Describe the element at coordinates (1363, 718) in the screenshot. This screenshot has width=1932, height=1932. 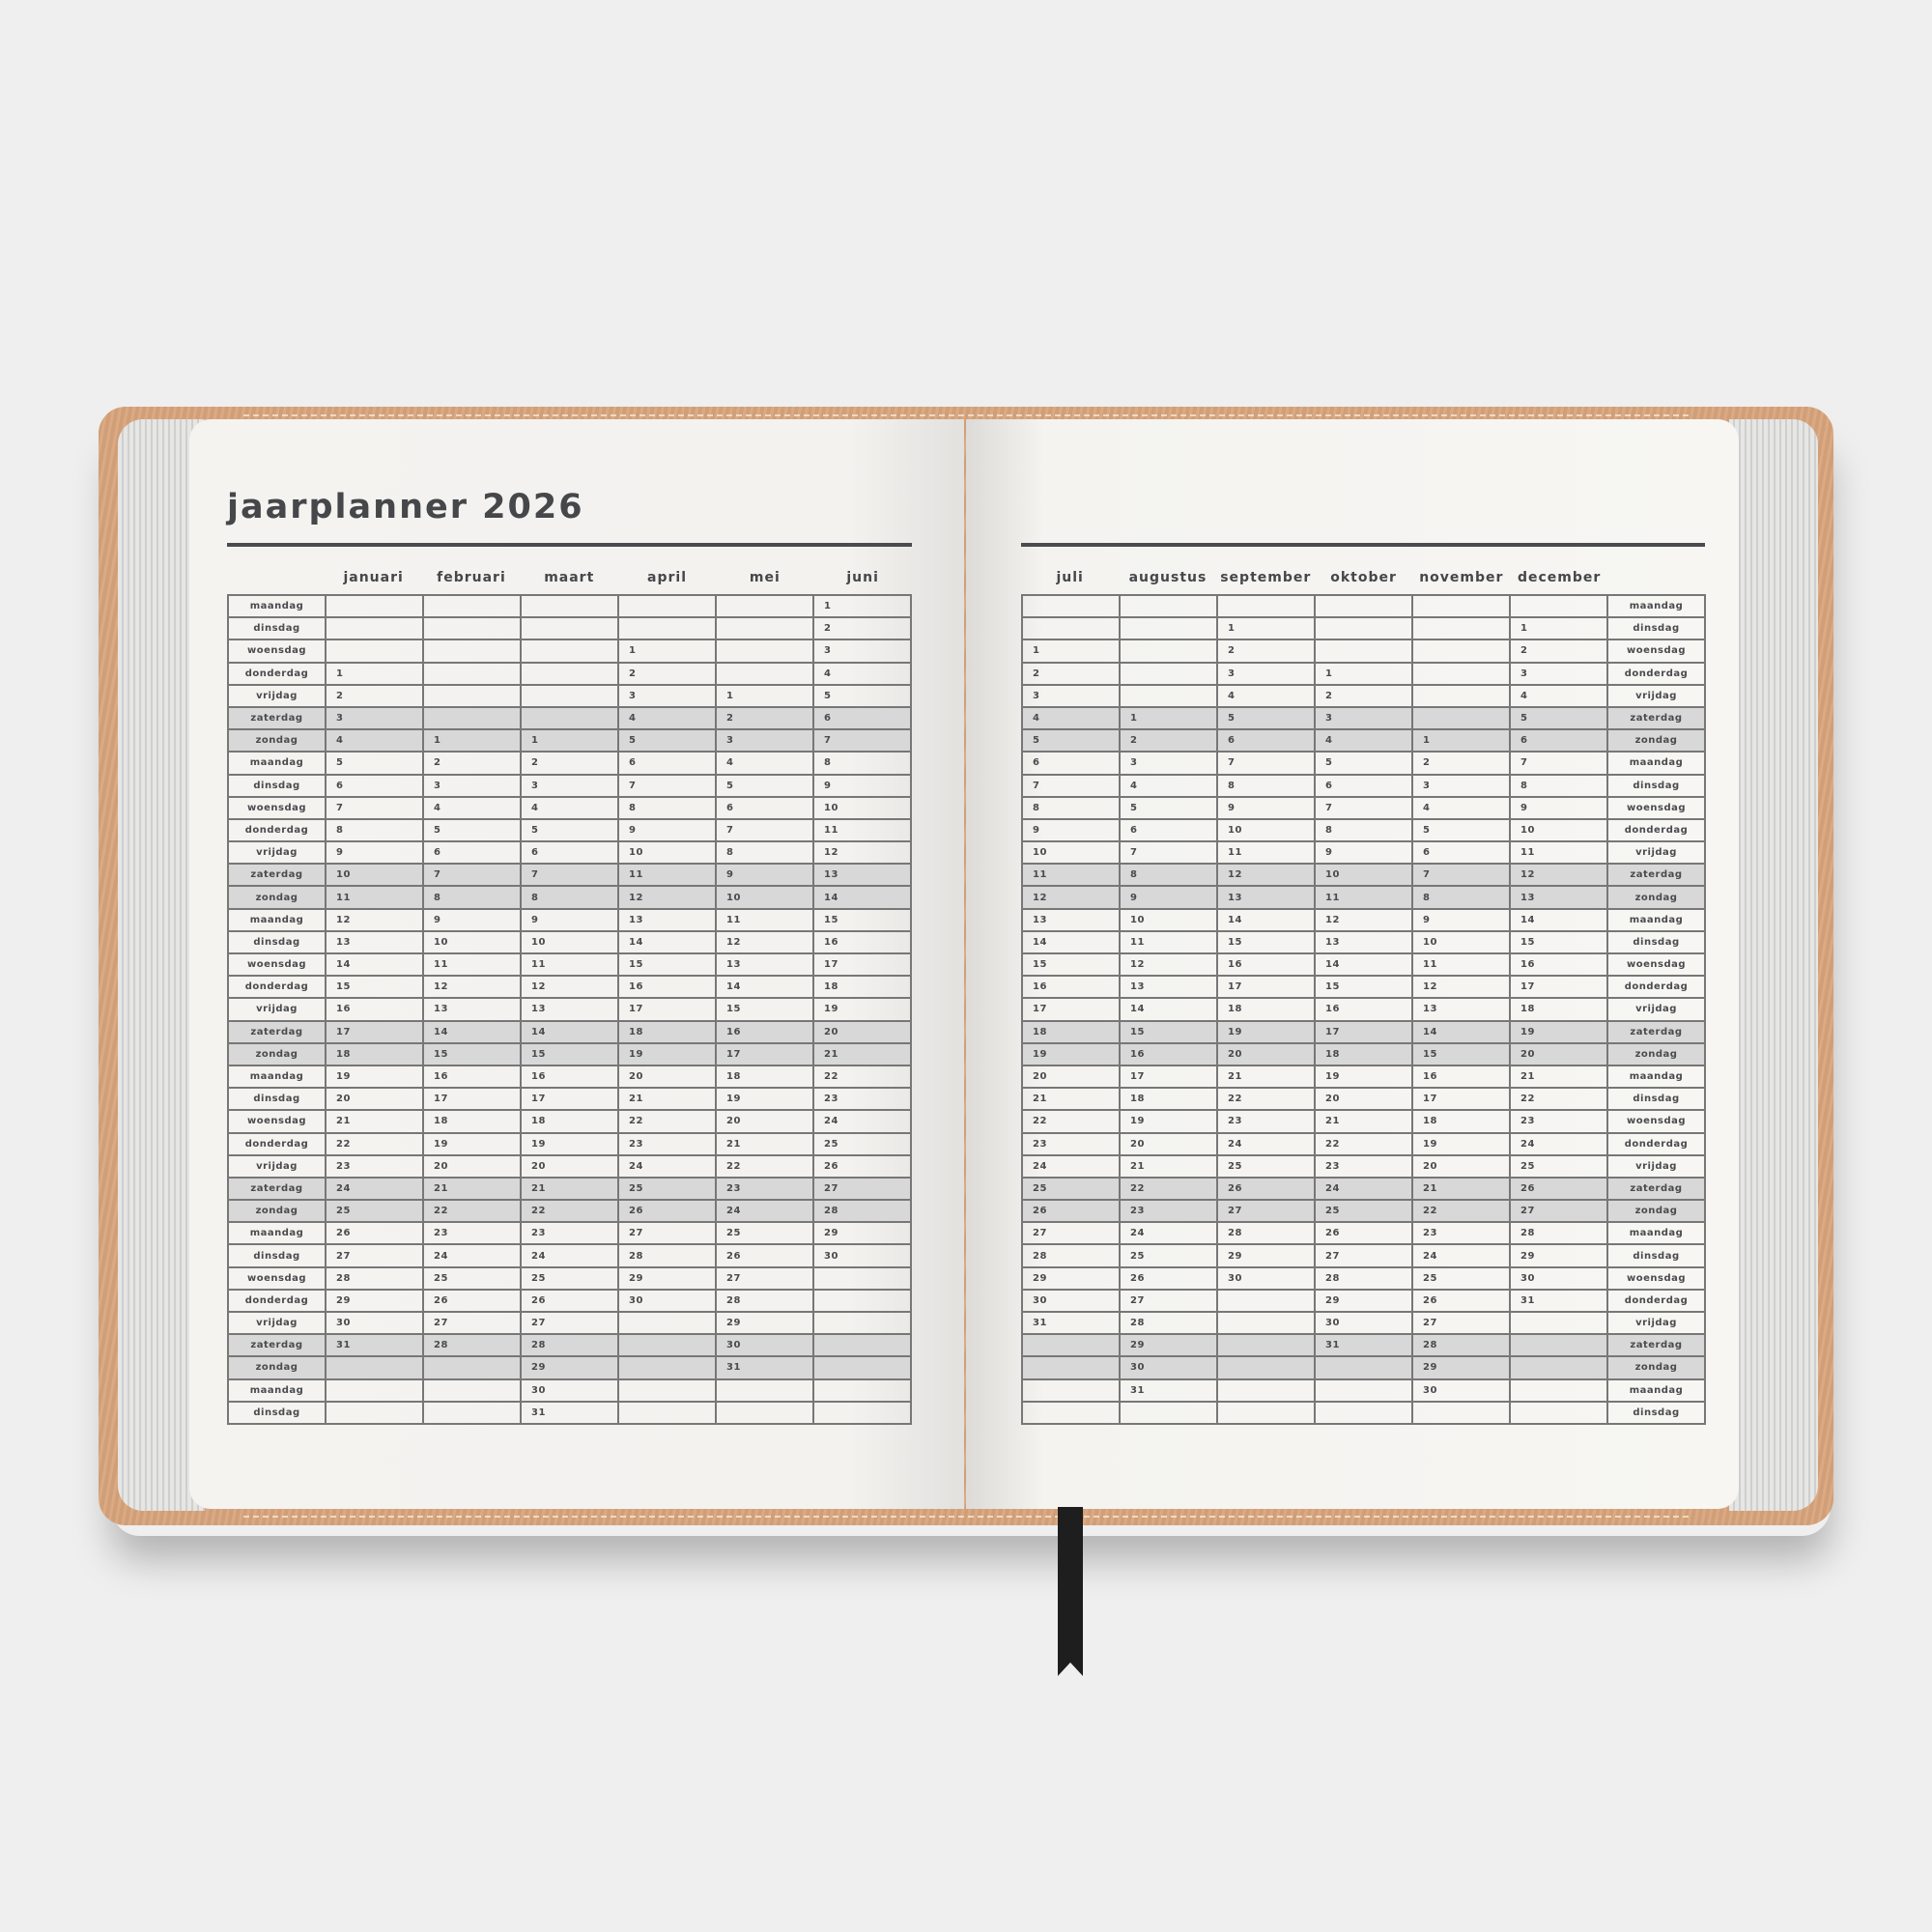
I see `day-cell-oktober: 3` at that location.